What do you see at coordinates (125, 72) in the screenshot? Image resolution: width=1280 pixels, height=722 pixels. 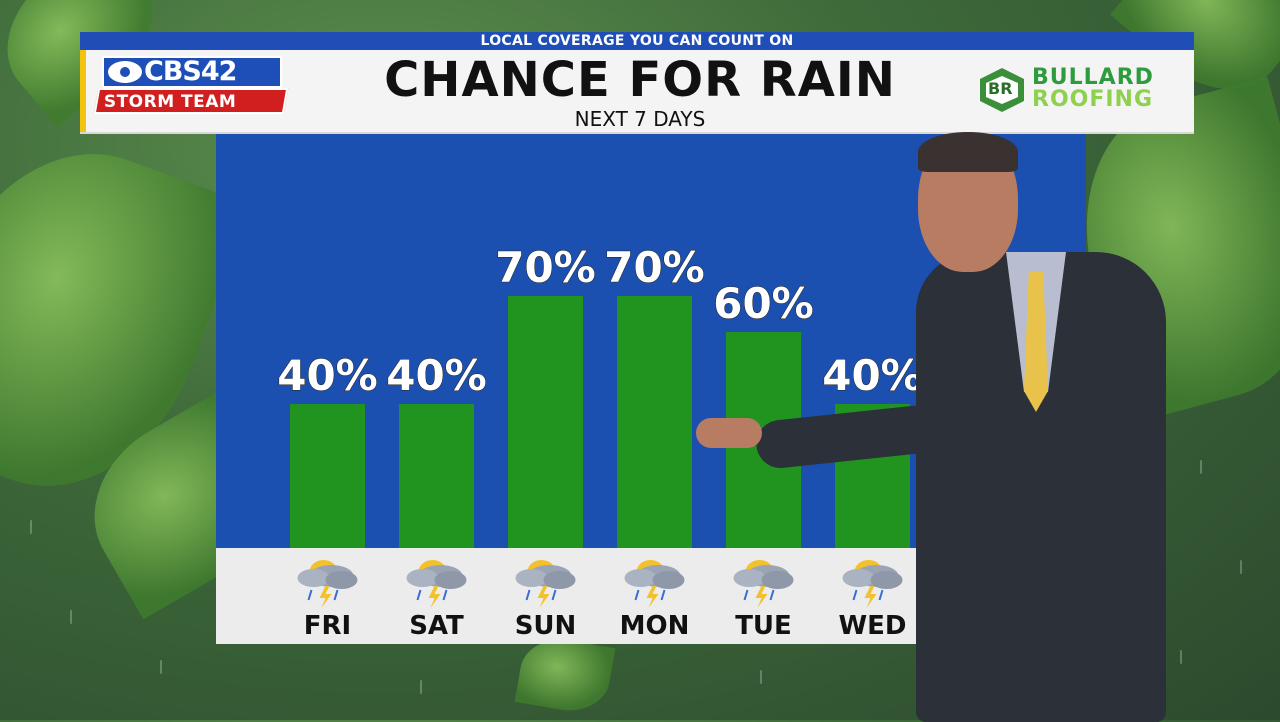 I see `cbs-eye-icon` at bounding box center [125, 72].